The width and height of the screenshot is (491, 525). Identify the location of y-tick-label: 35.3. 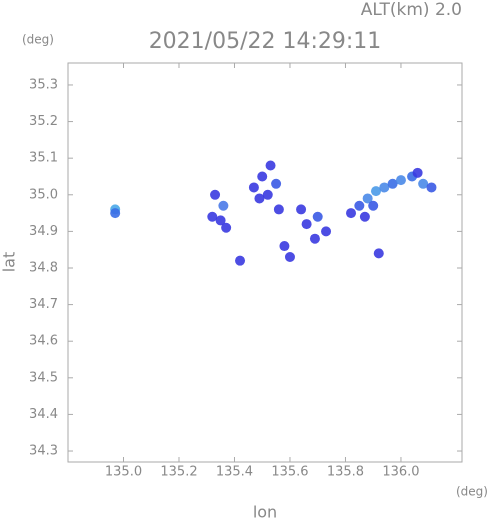
(43, 84).